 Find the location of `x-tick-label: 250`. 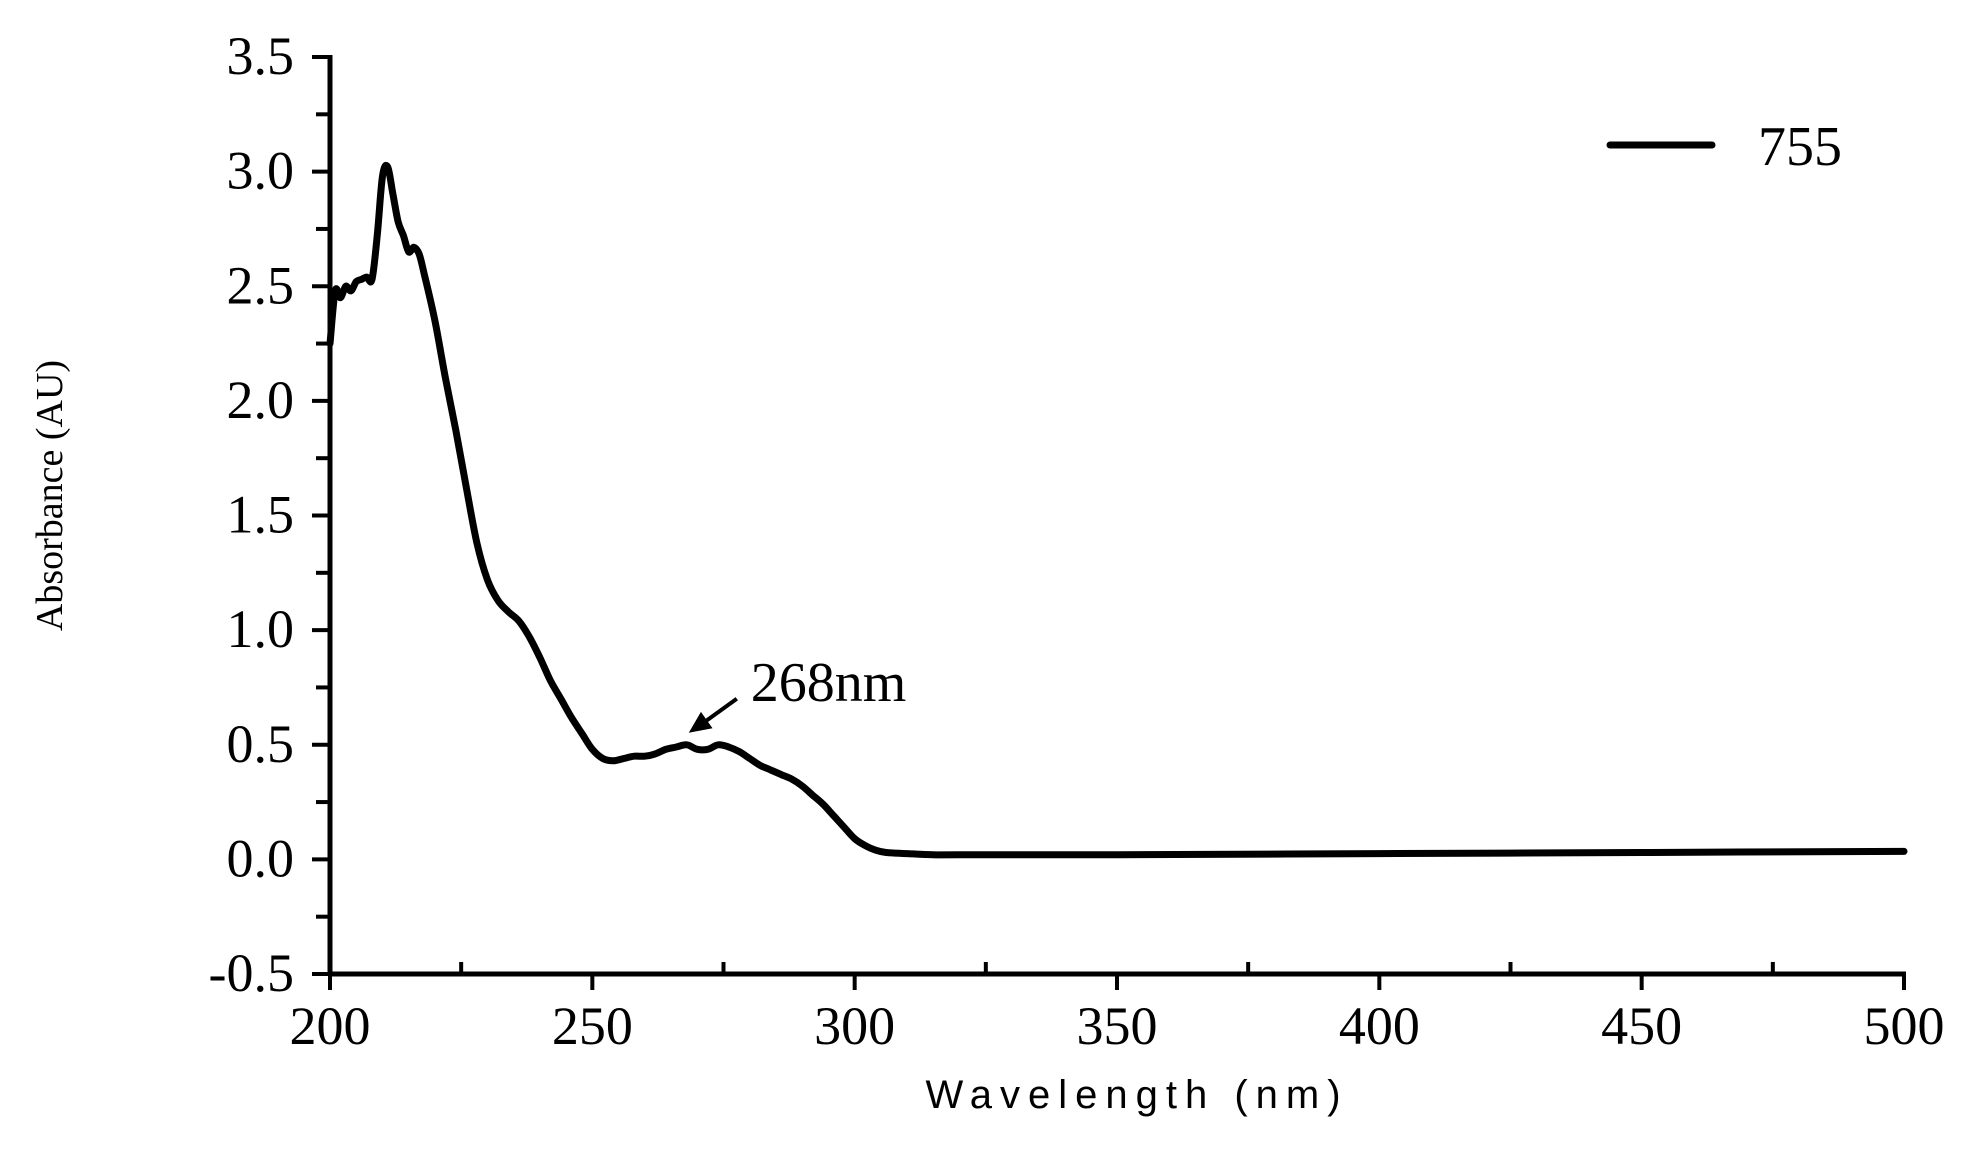

x-tick-label: 250 is located at coordinates (592, 1026).